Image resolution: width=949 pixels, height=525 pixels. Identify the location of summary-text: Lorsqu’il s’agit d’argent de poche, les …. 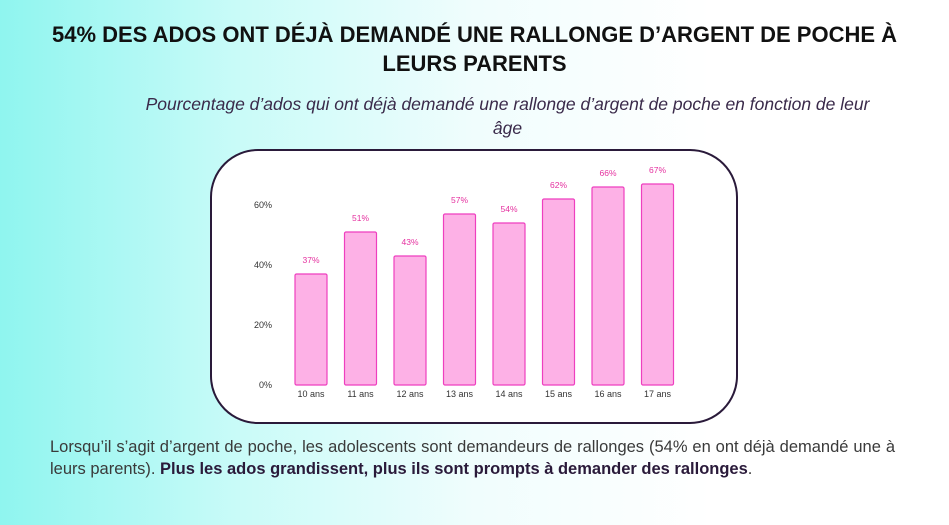
(472, 458).